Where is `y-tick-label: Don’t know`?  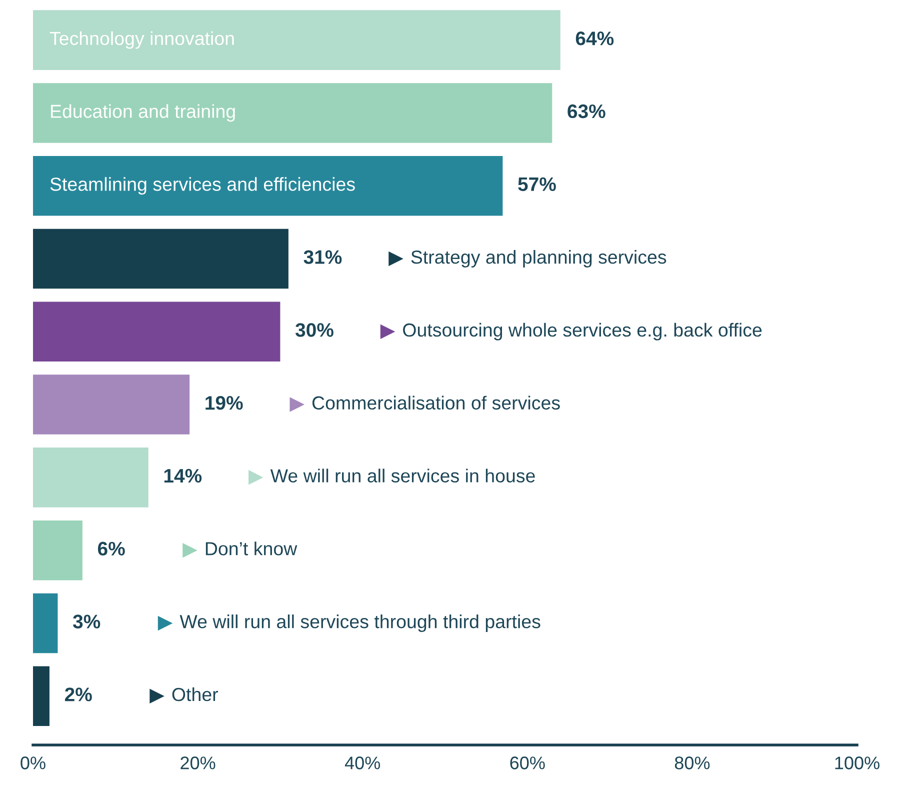 y-tick-label: Don’t know is located at coordinates (252, 549).